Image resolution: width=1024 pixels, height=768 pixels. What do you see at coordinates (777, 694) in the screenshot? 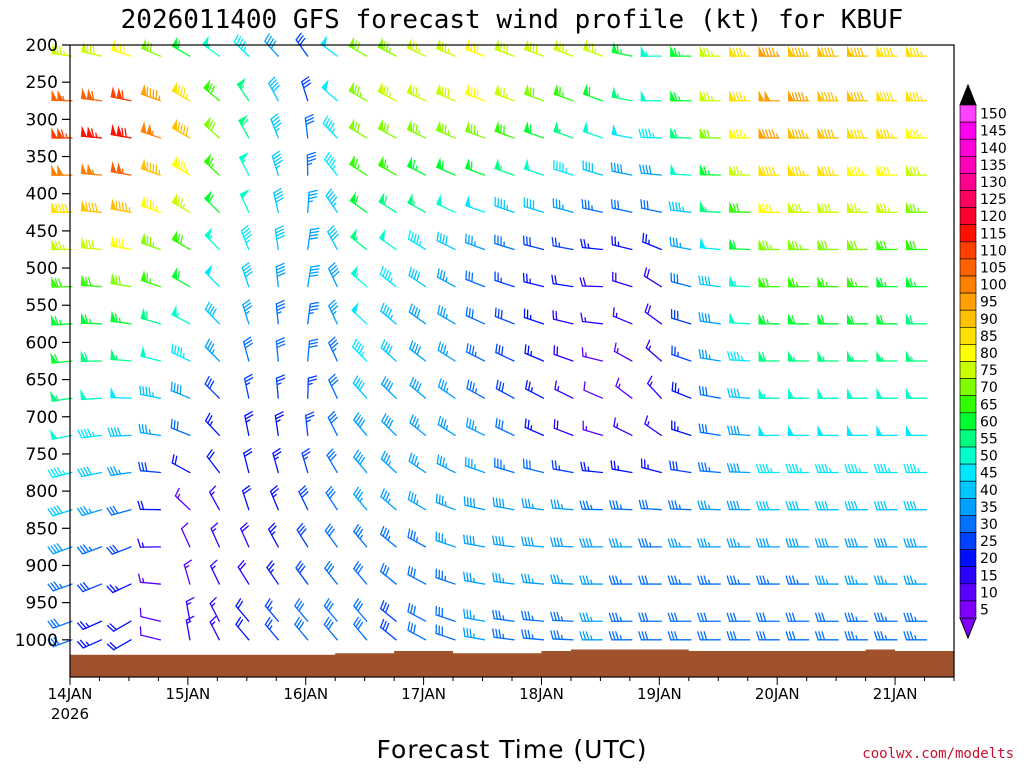
I see `x-tick-label: 20JAN` at bounding box center [777, 694].